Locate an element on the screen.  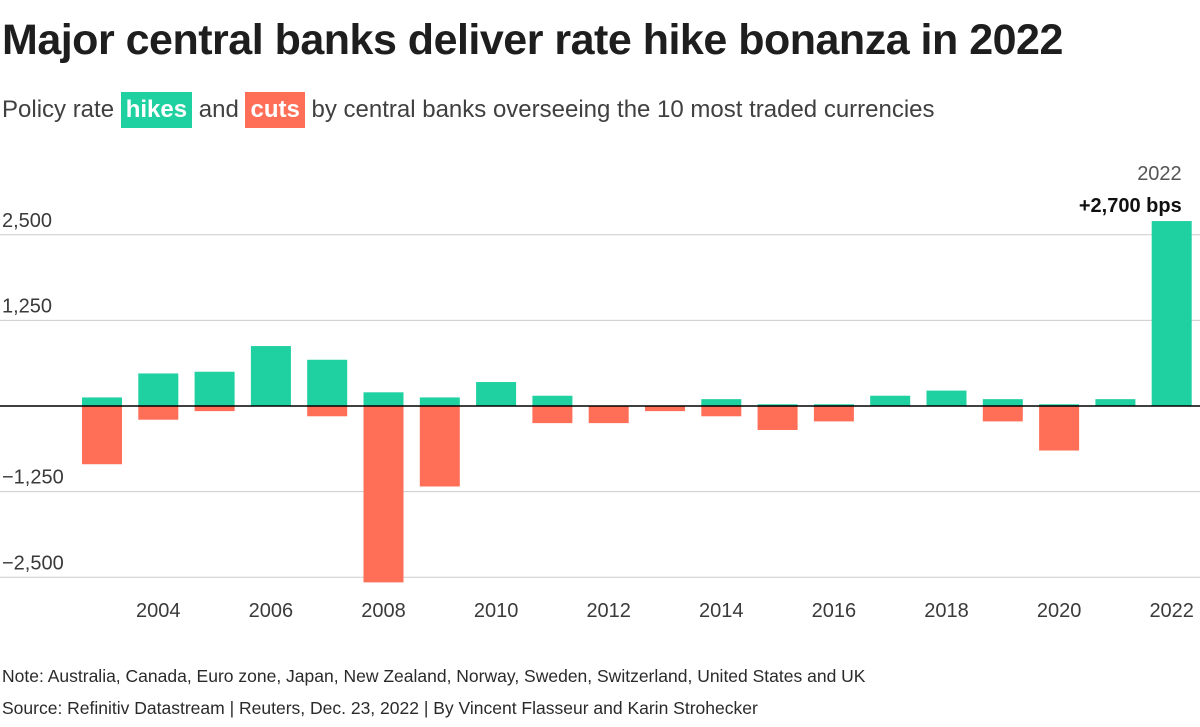
cuts-legend-chip: cuts is located at coordinates (275, 110).